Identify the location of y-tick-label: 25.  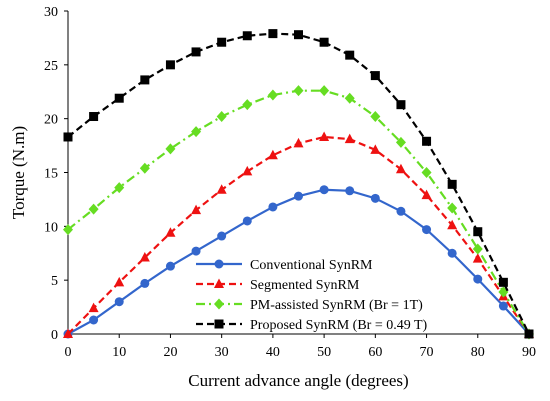
(51, 66).